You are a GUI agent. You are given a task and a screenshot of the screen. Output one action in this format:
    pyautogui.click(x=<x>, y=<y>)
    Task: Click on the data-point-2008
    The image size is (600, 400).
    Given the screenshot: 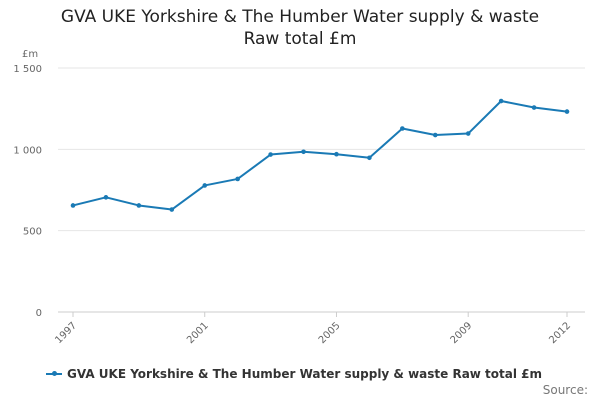 What is the action you would take?
    pyautogui.click(x=435, y=135)
    